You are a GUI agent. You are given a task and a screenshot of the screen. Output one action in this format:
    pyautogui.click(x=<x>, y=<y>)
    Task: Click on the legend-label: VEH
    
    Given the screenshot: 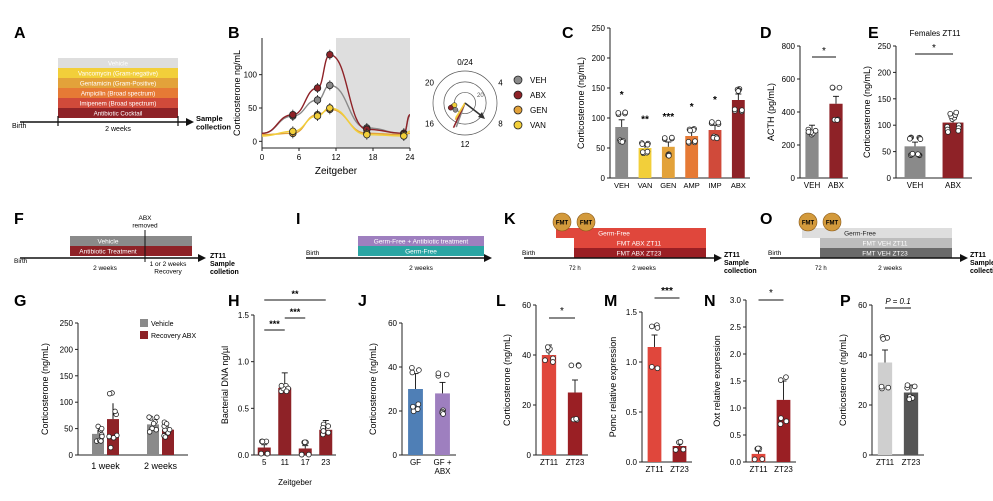 What is the action you would take?
    pyautogui.click(x=538, y=80)
    